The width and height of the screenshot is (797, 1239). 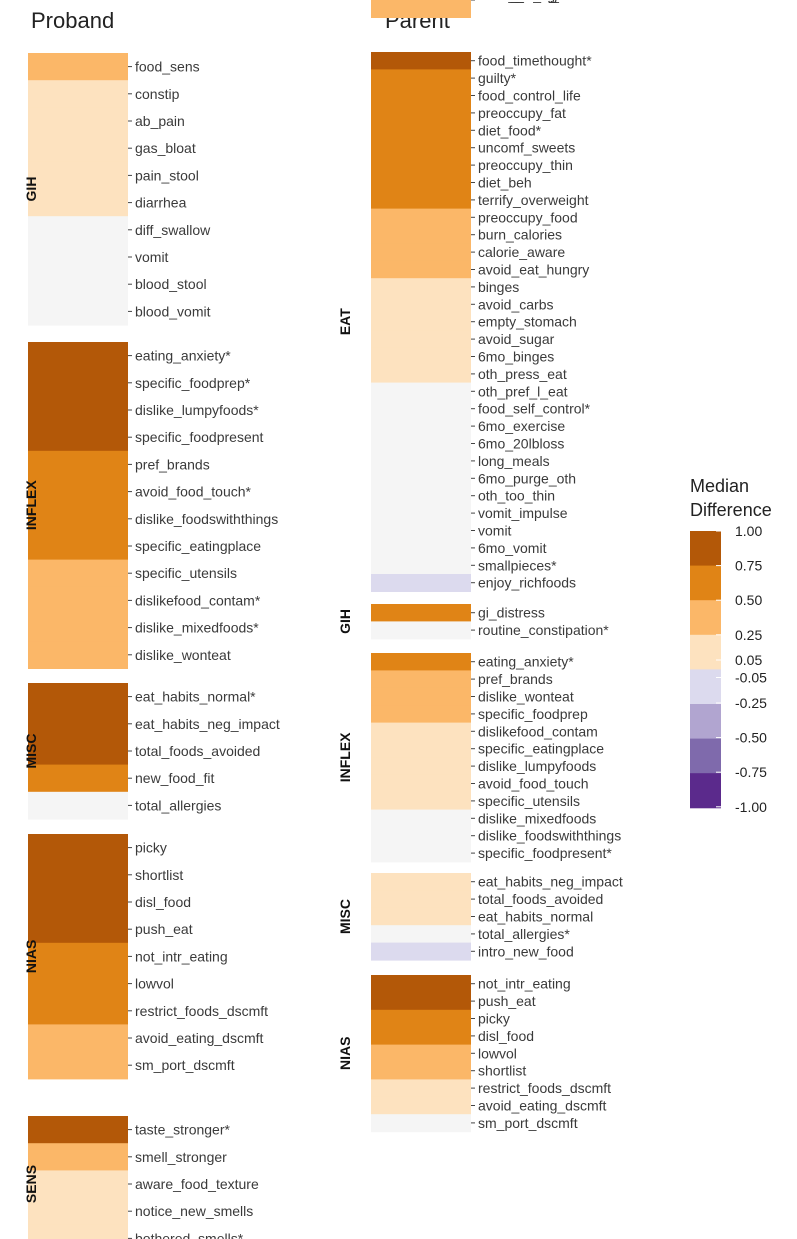 I want to click on row-label: food_timethought*, so click(x=535, y=61).